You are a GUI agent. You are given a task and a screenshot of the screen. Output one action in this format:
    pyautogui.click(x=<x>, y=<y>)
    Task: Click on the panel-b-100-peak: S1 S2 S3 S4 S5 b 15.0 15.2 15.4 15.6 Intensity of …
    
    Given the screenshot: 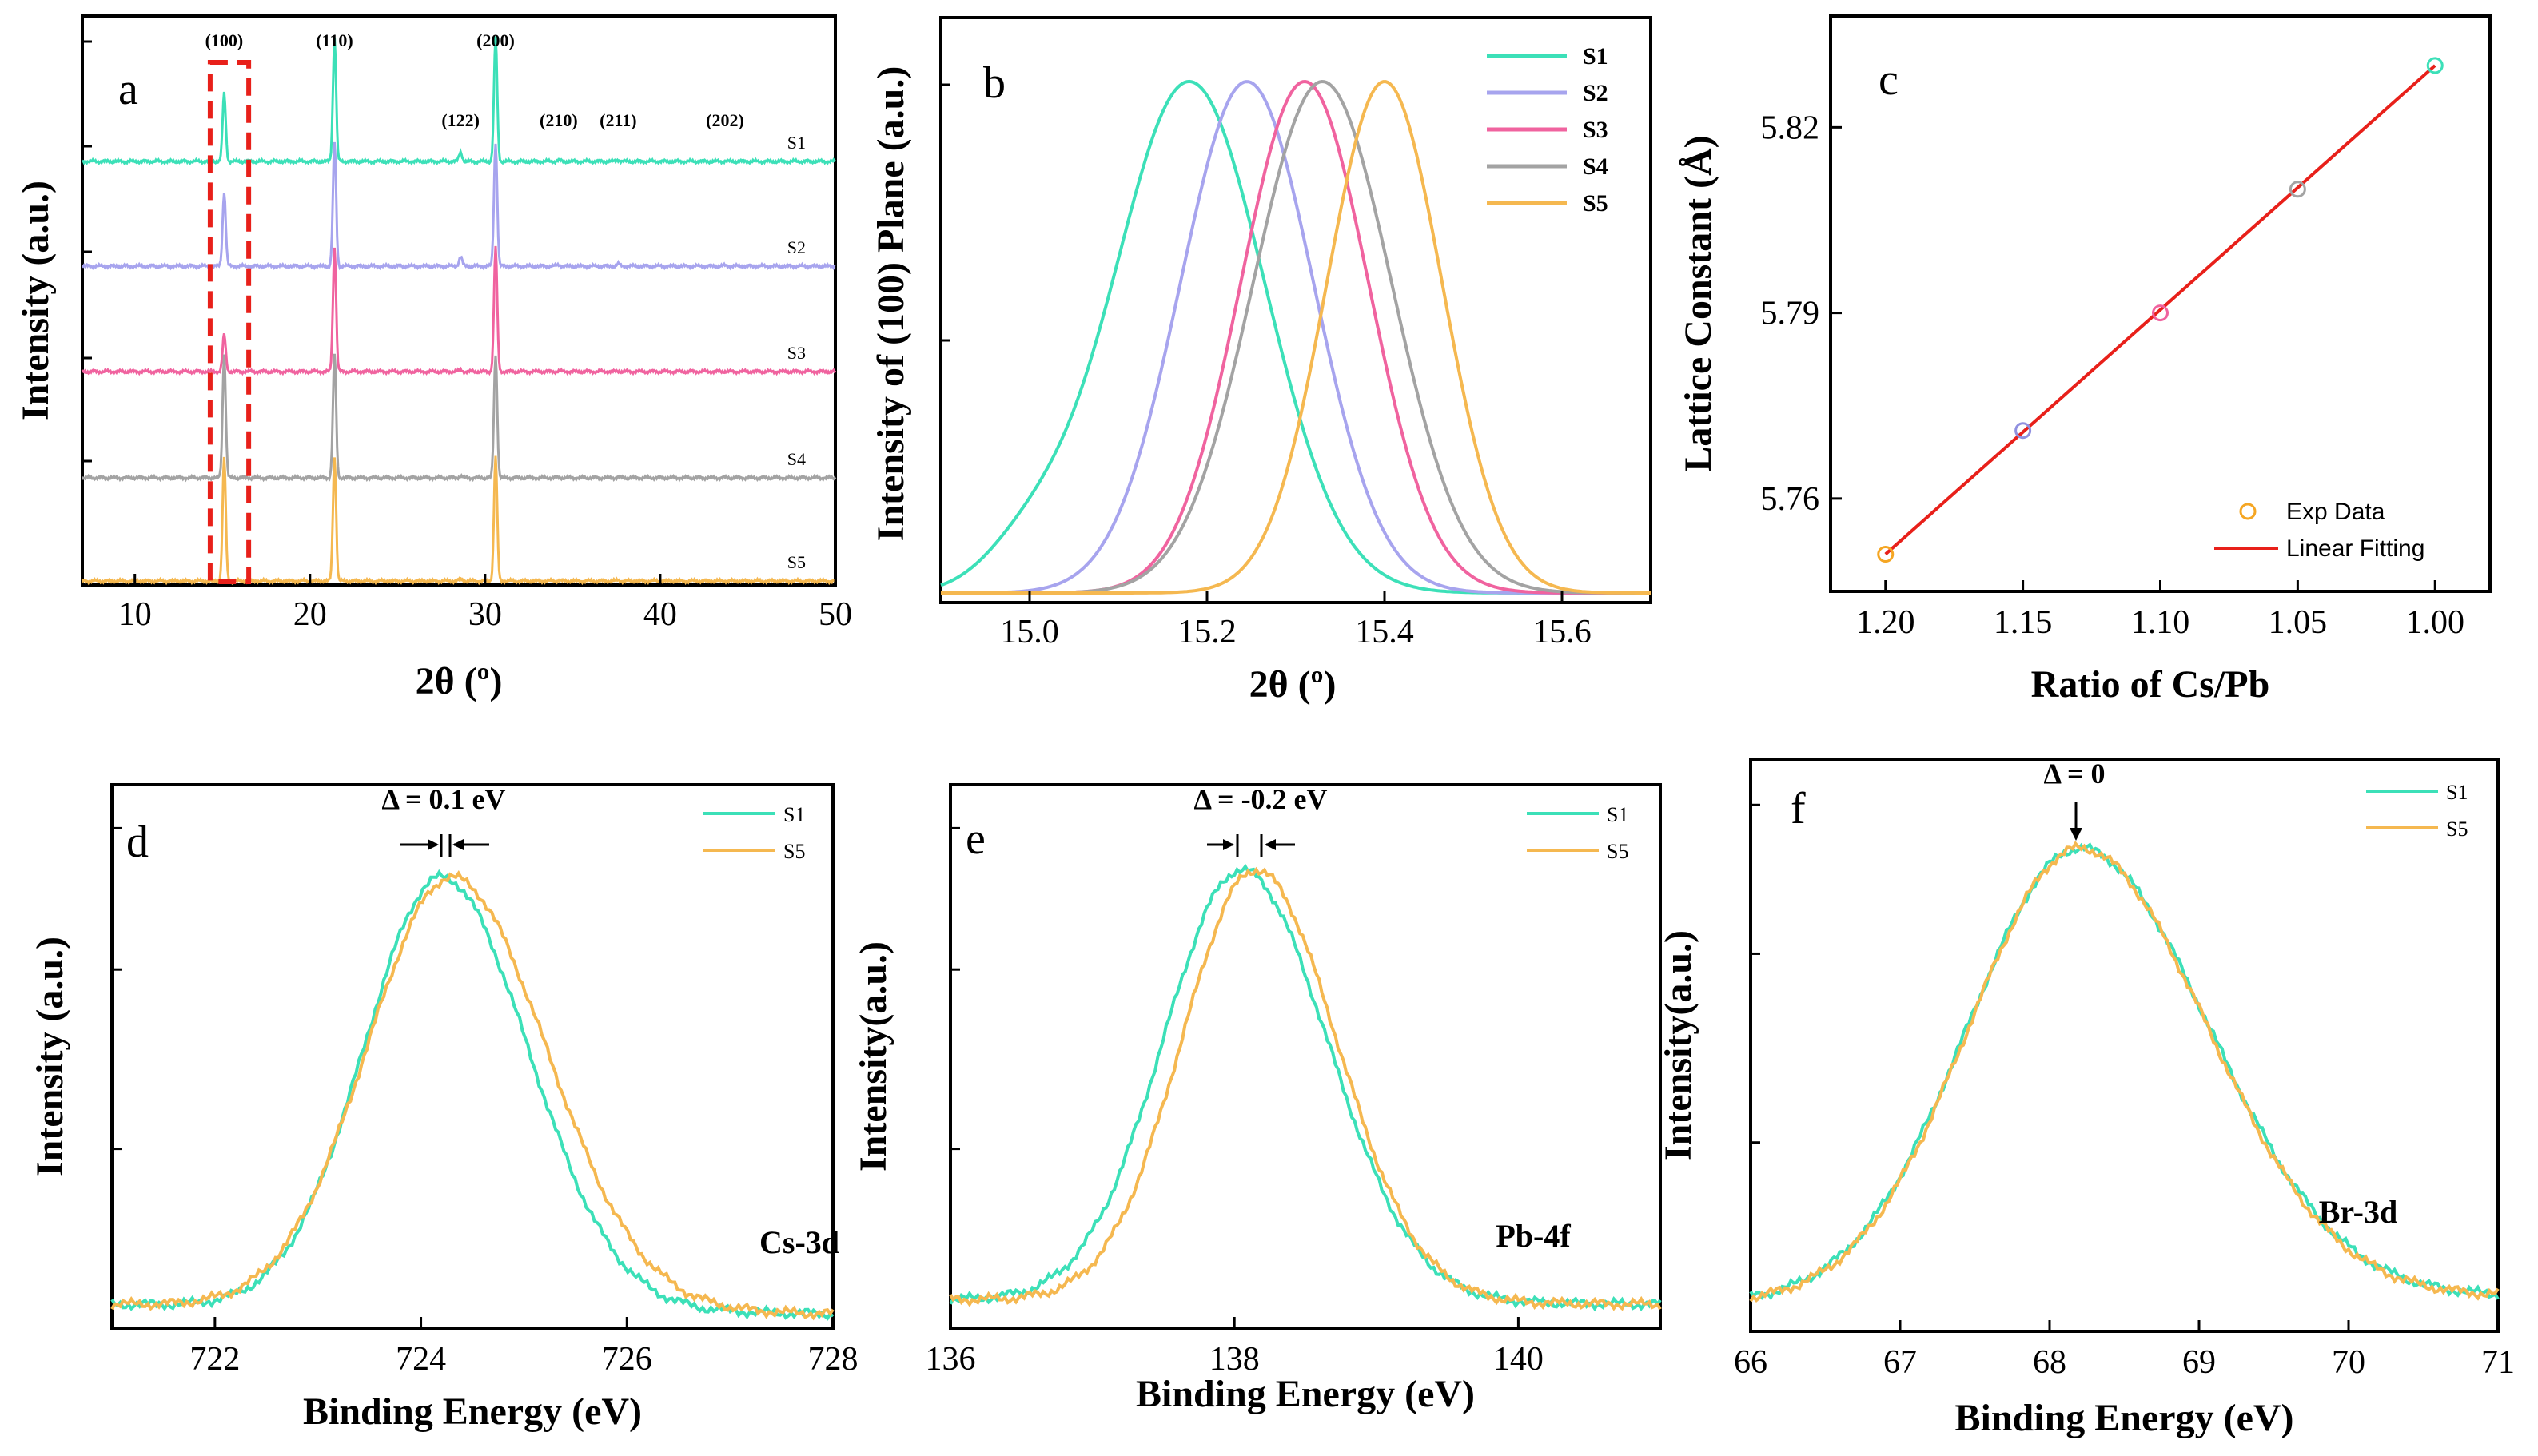 What is the action you would take?
    pyautogui.click(x=1261, y=361)
    